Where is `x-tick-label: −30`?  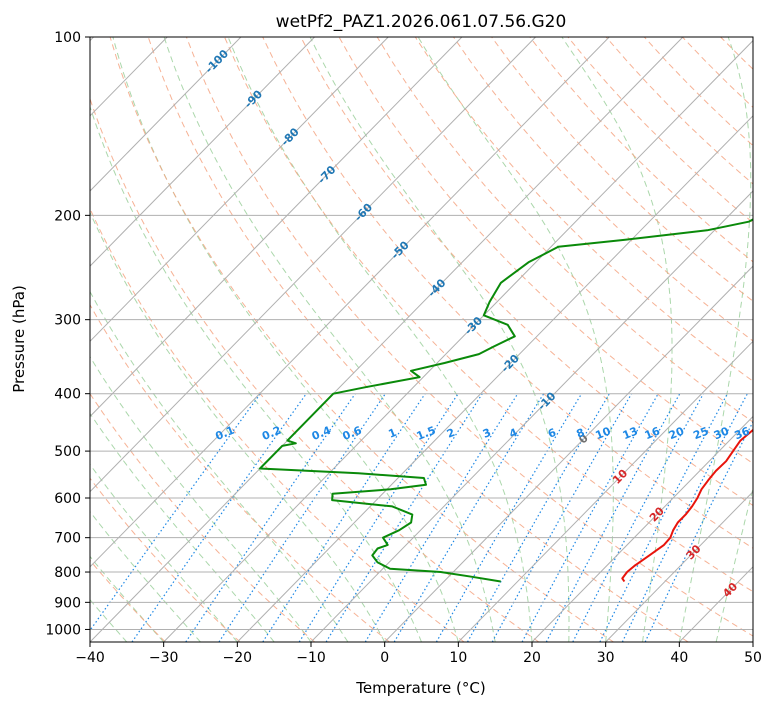 x-tick-label: −30 is located at coordinates (164, 658).